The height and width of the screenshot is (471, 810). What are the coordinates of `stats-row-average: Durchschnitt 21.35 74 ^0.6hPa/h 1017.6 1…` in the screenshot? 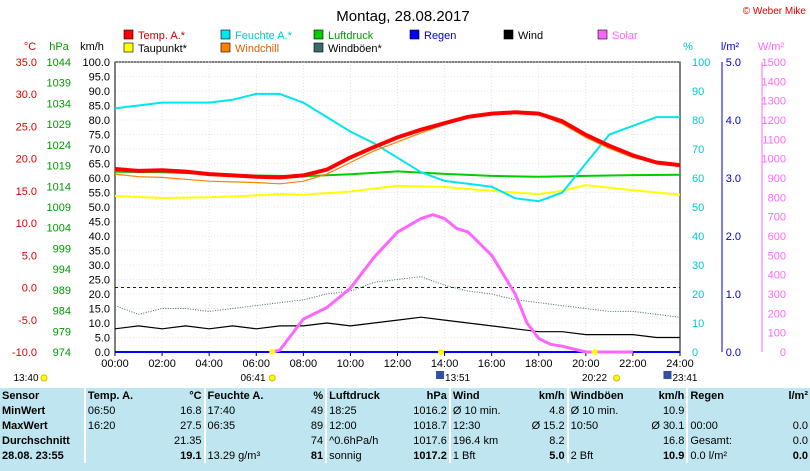 It's located at (405, 440).